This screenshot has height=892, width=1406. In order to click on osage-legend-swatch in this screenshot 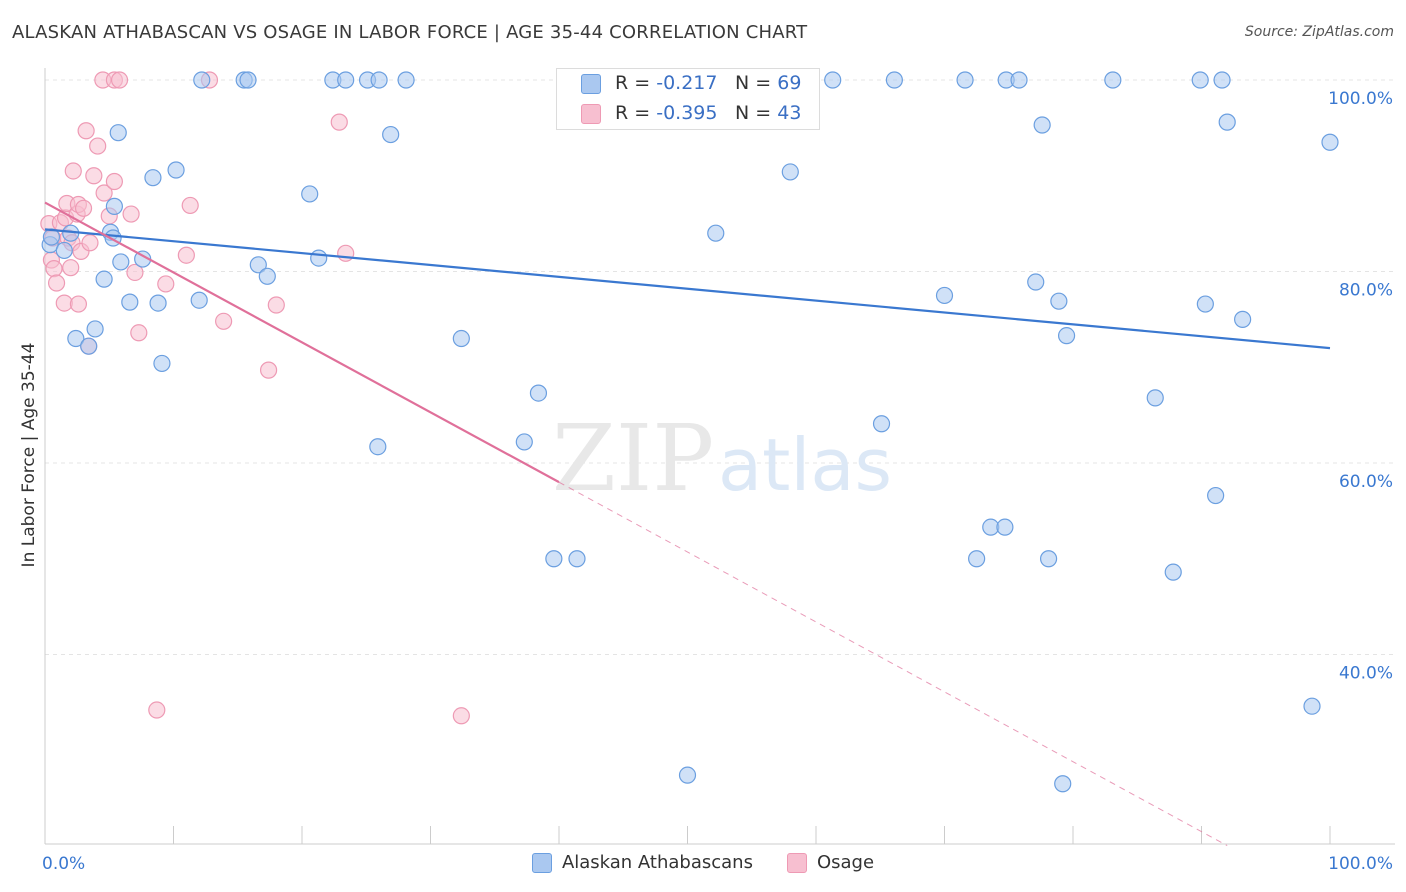, I will do `click(796, 862)`.